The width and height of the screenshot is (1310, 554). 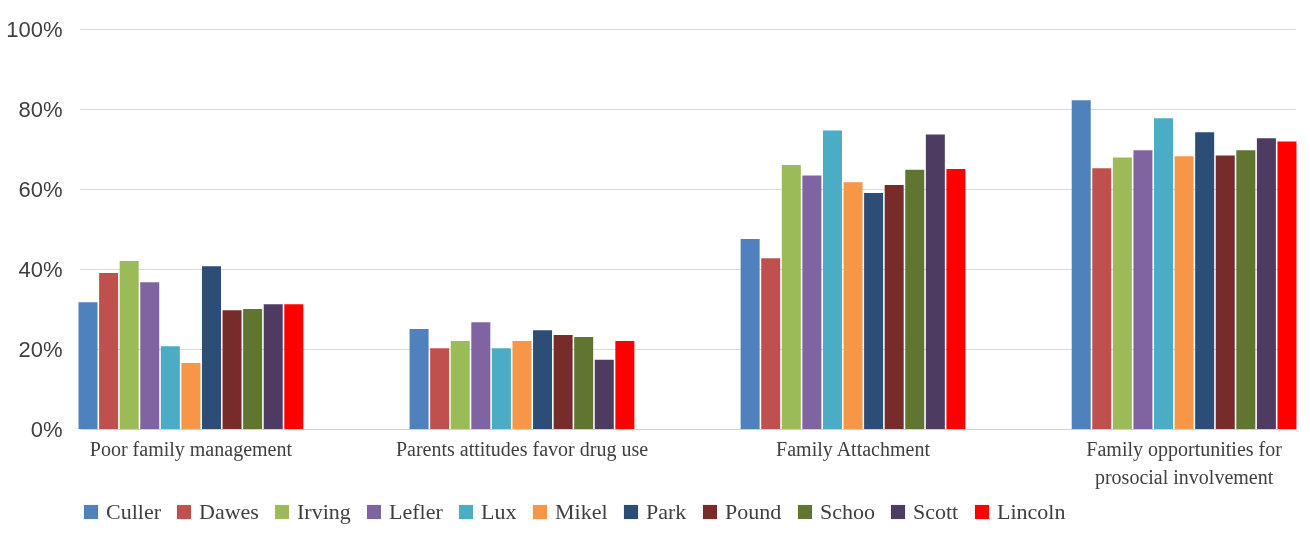 I want to click on legend-label: Culler, so click(x=134, y=511).